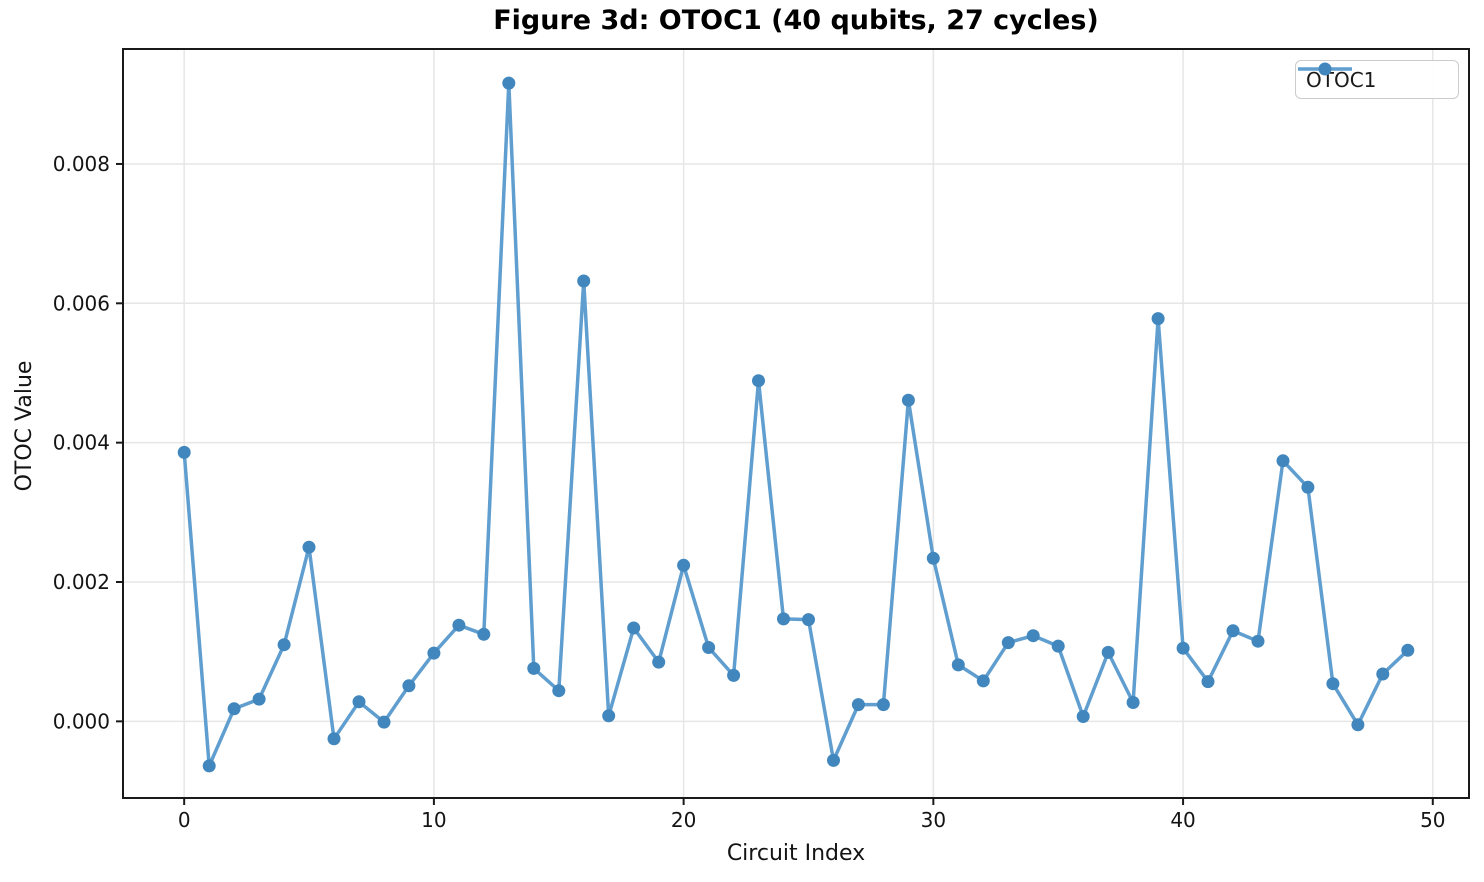 The width and height of the screenshot is (1484, 882). I want to click on y-tick-label: 0.002, so click(81, 582).